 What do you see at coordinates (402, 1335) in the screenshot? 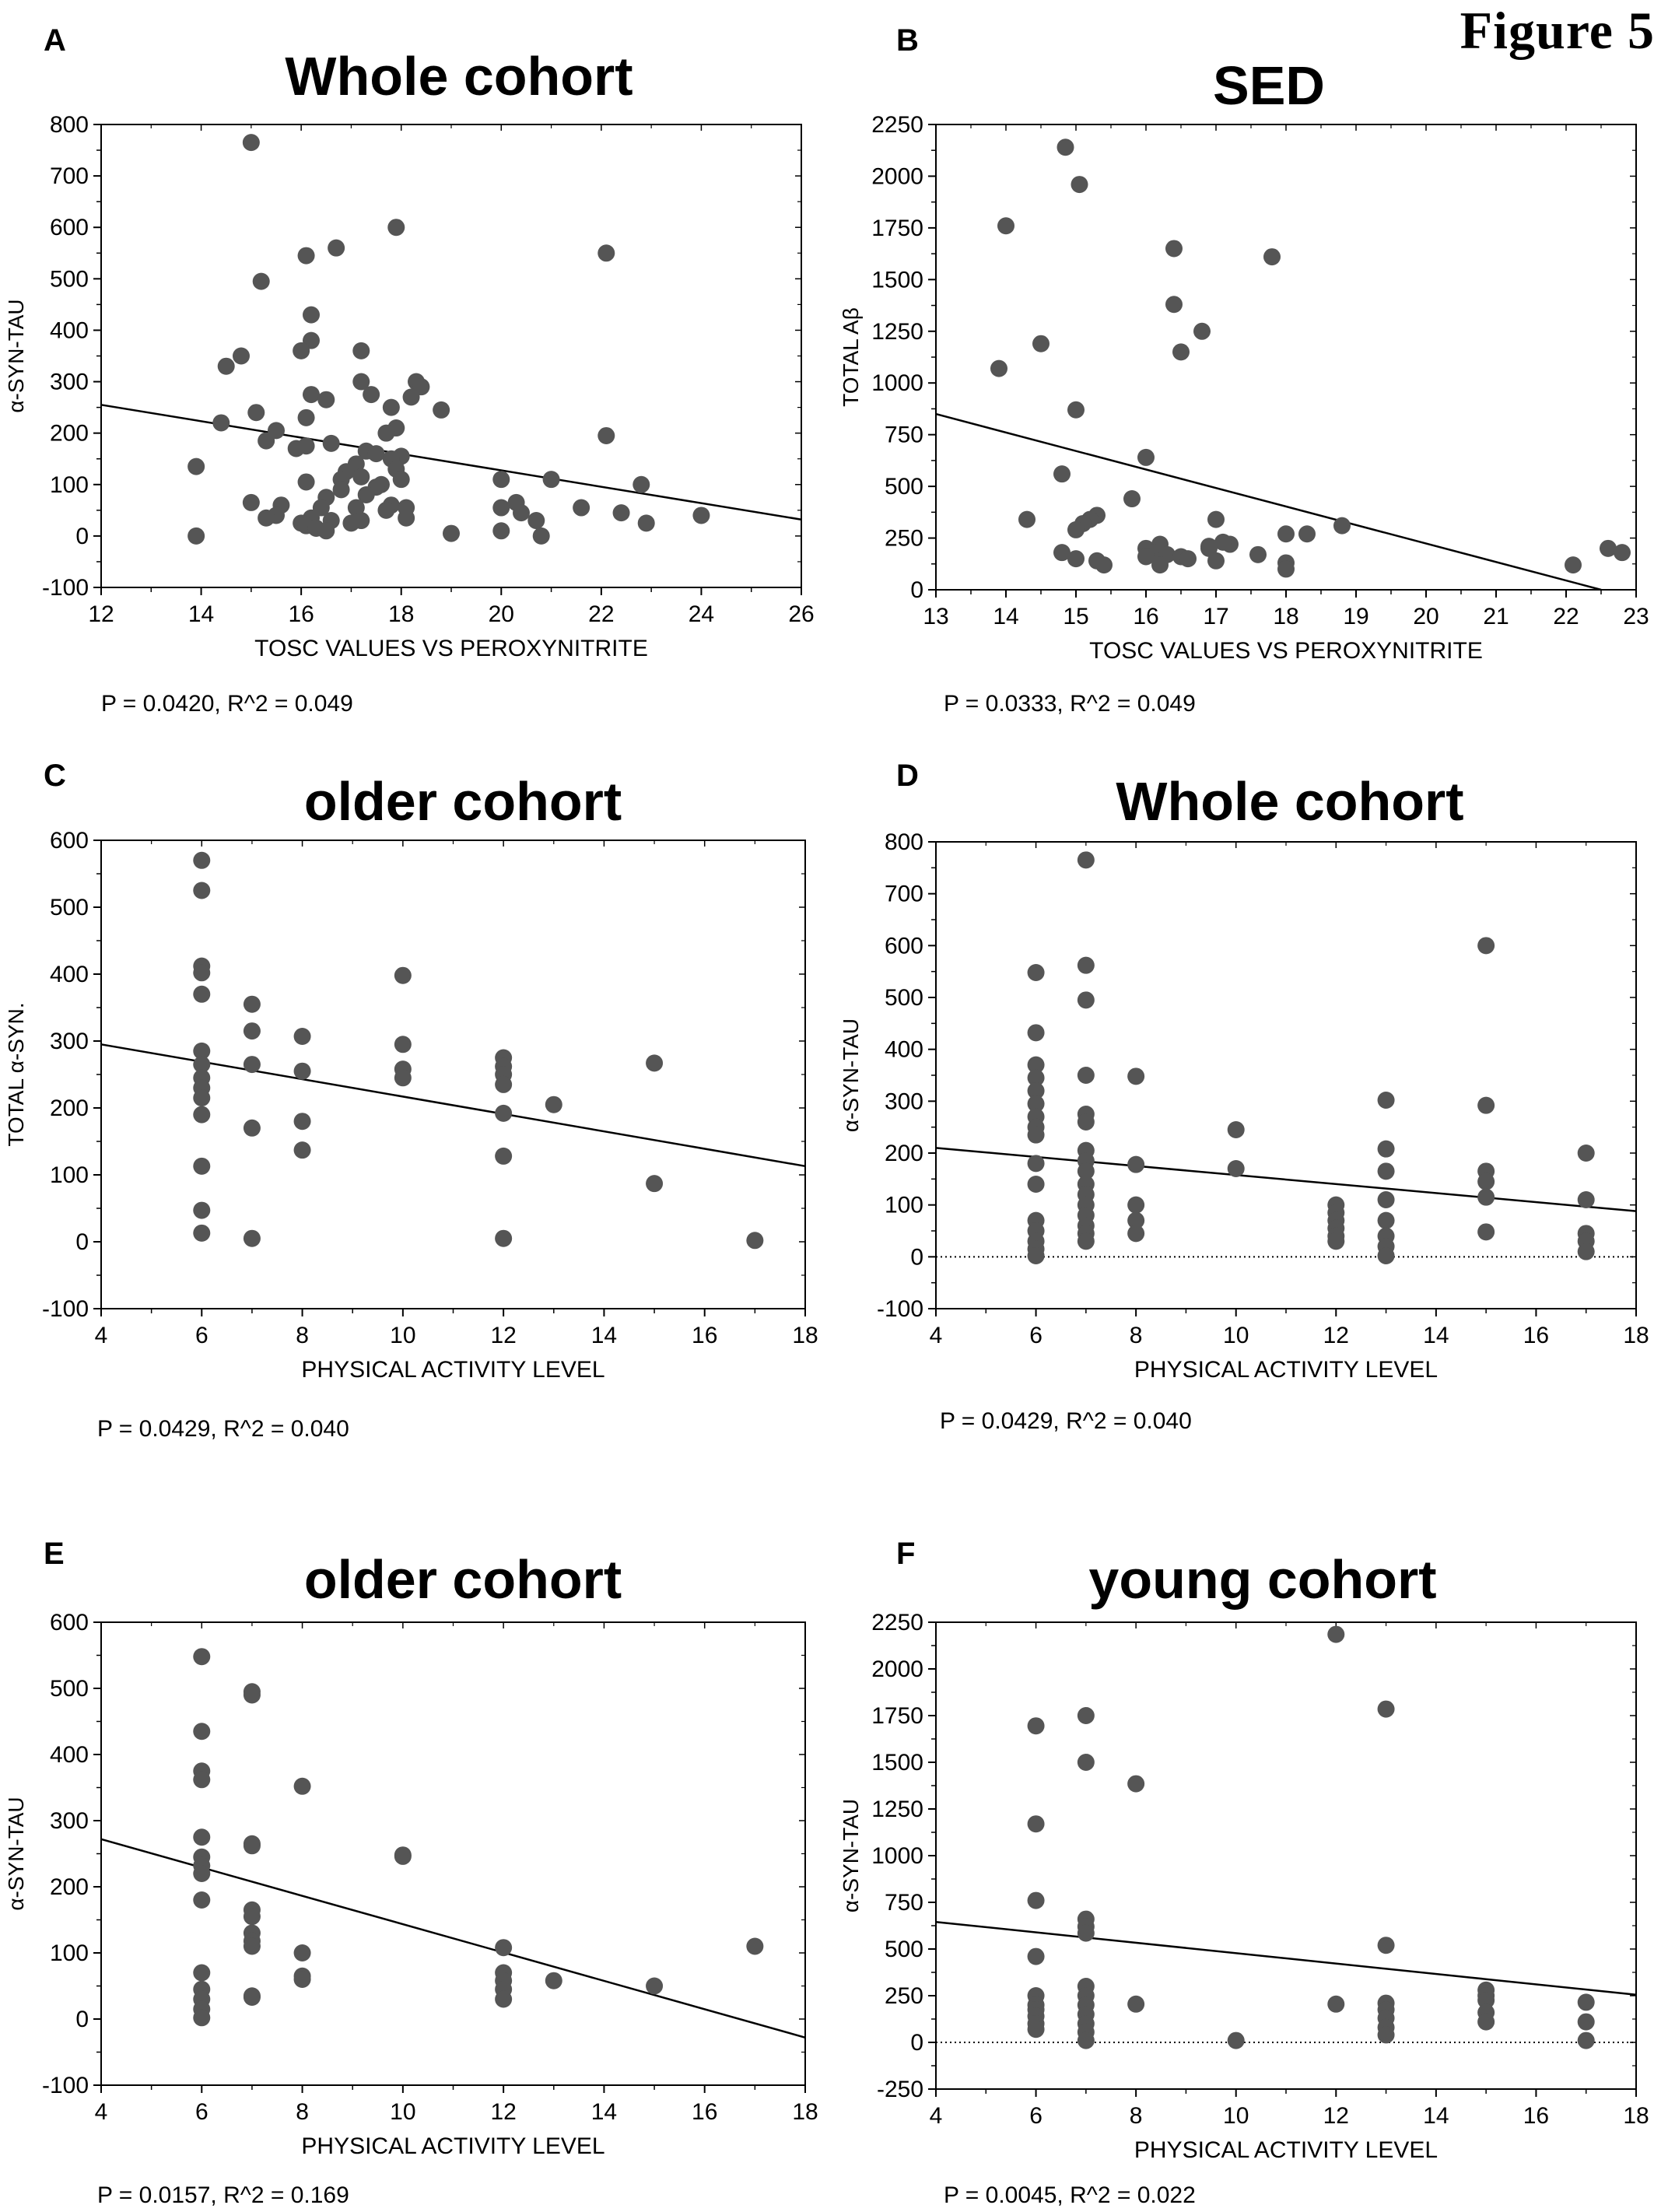
I see `x-tick-label: 10` at bounding box center [402, 1335].